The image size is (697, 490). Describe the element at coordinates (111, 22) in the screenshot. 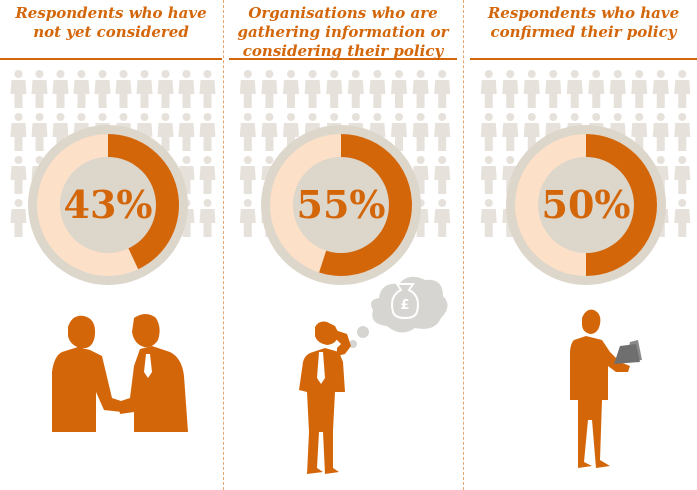

I see `panel-title: Respondents who have not yet considered` at that location.